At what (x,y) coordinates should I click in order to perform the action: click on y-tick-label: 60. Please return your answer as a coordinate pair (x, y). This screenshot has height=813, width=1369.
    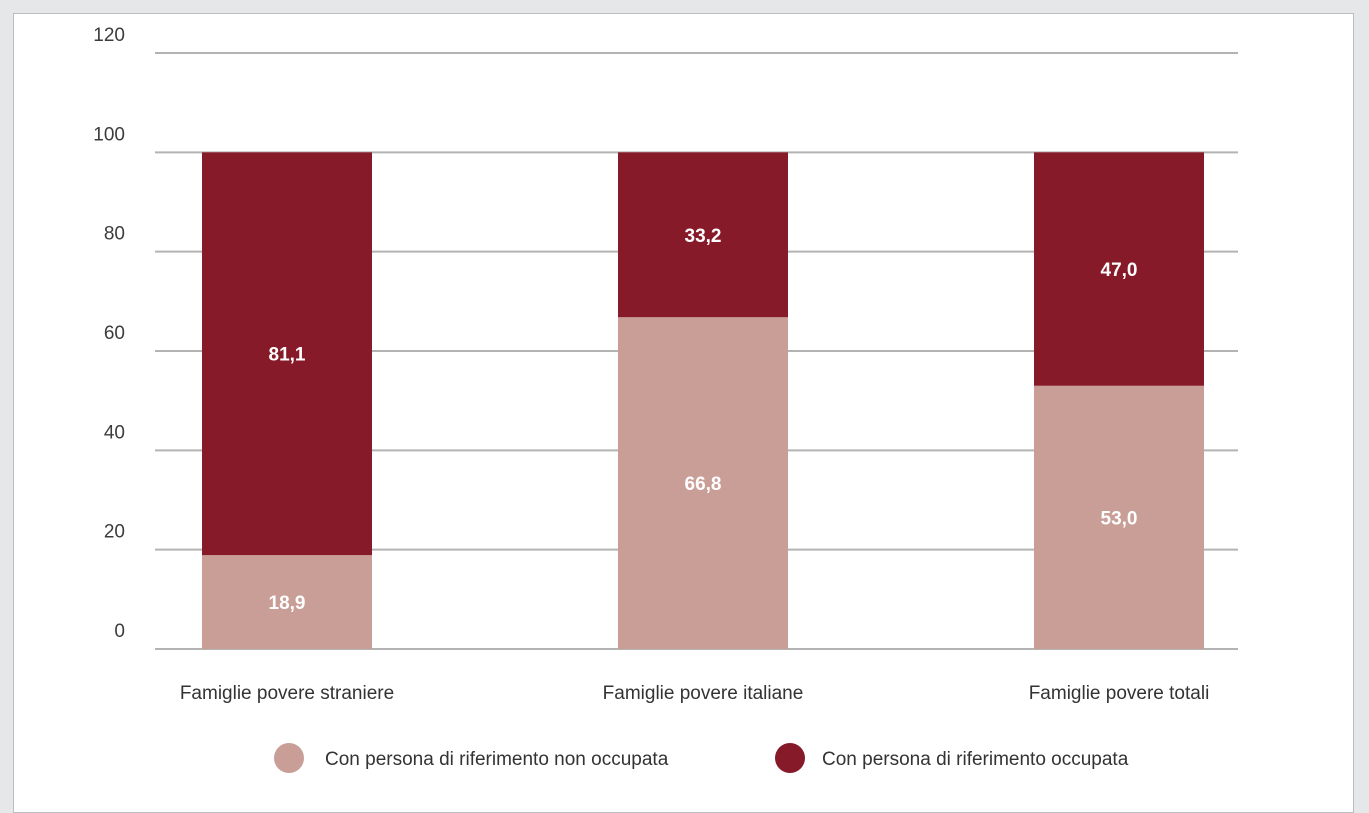
    Looking at the image, I should click on (114, 333).